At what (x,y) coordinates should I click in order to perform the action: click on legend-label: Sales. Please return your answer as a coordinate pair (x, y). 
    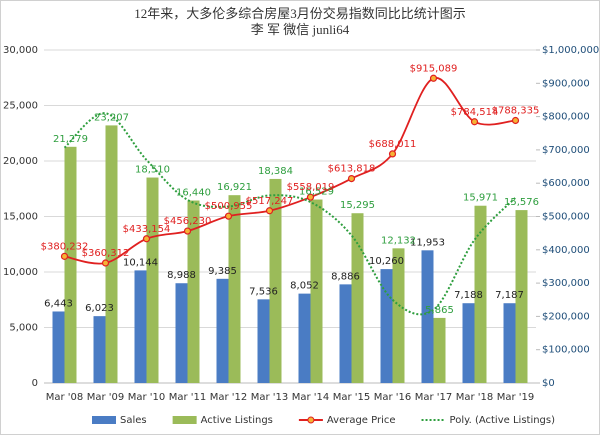
    Looking at the image, I should click on (133, 420).